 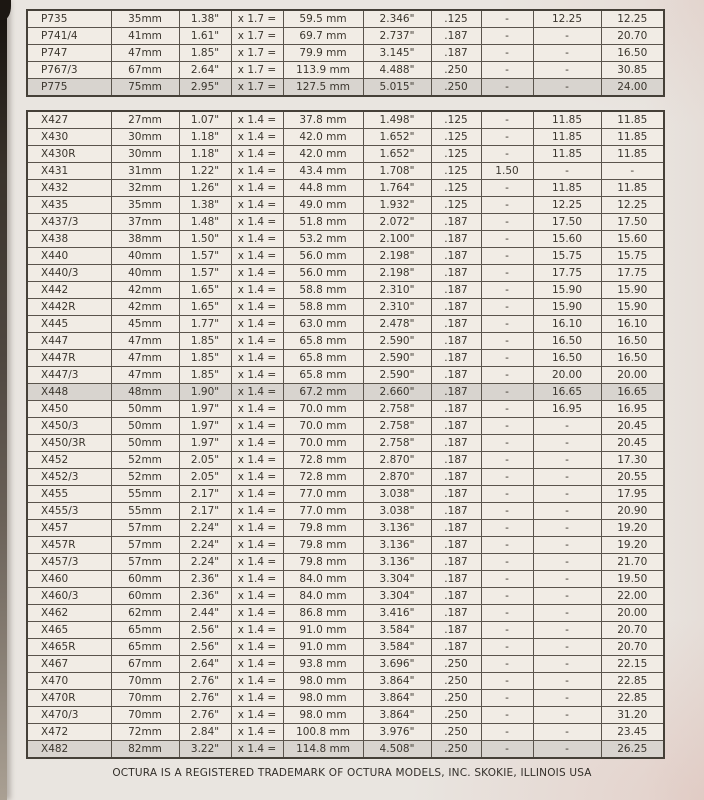 I want to click on cell: 30.85, so click(x=632, y=70).